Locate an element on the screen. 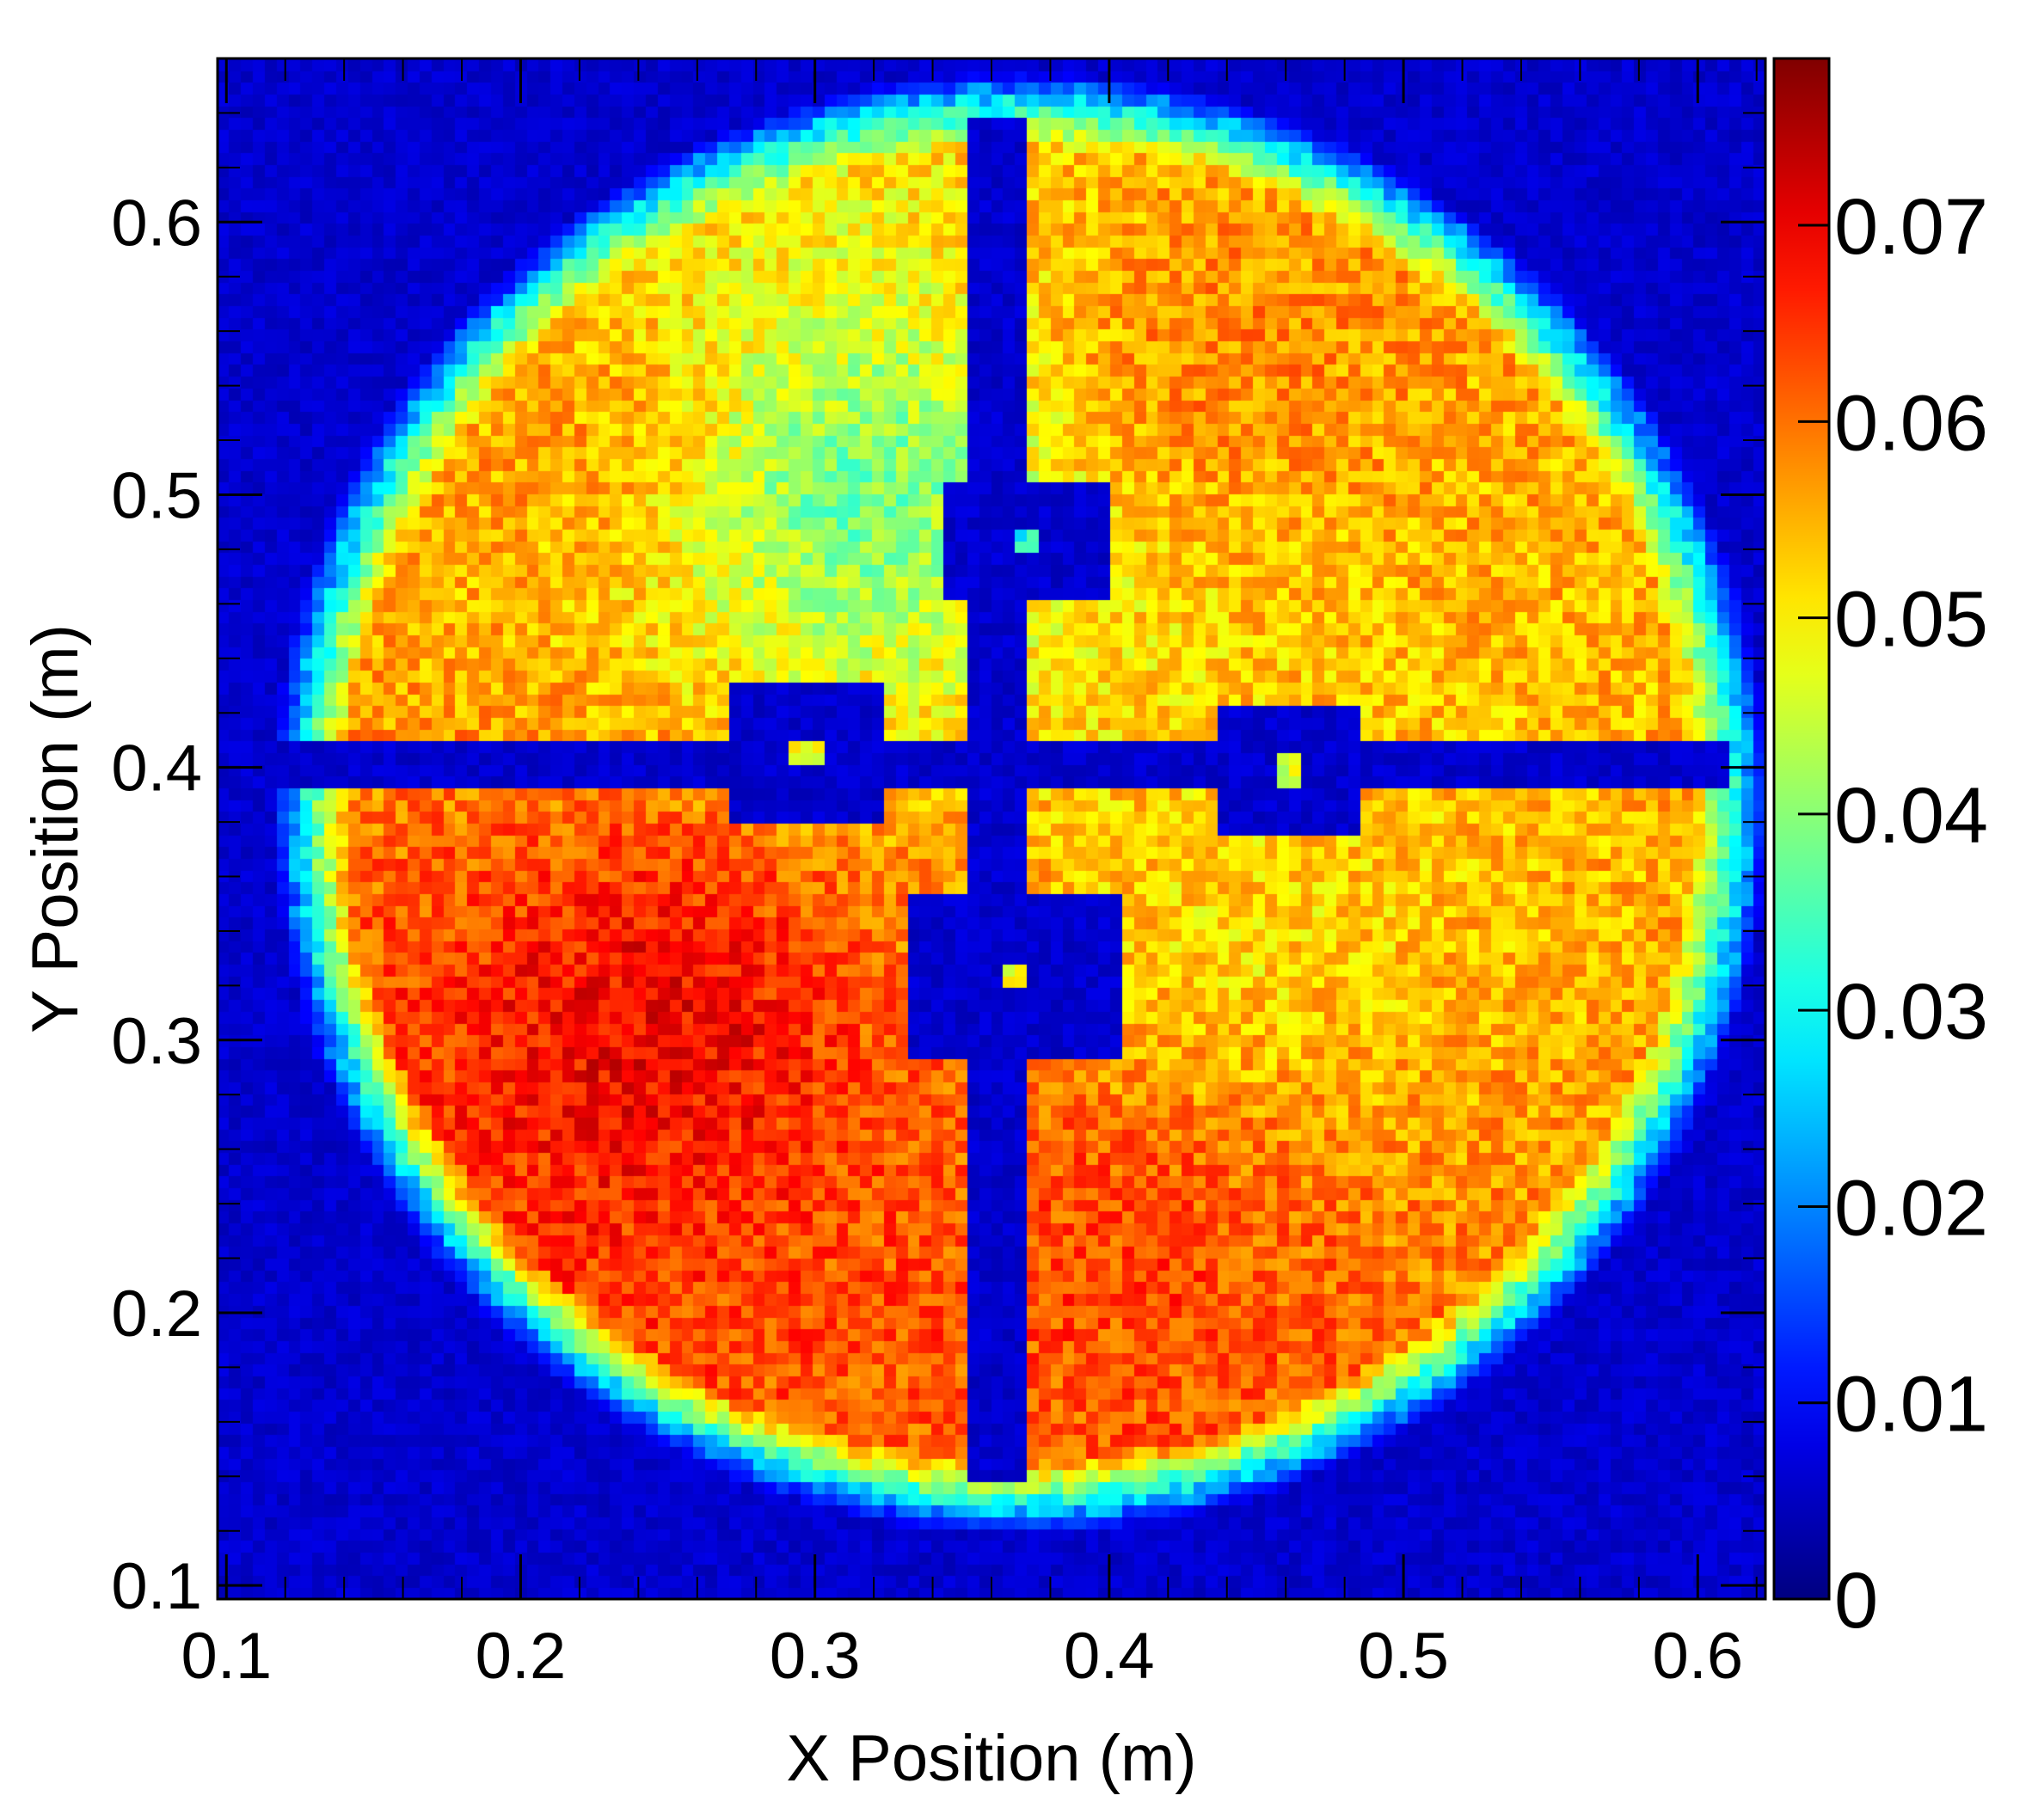 This screenshot has height=1820, width=2032. x-axis-title: X Position (m) is located at coordinates (991, 1758).